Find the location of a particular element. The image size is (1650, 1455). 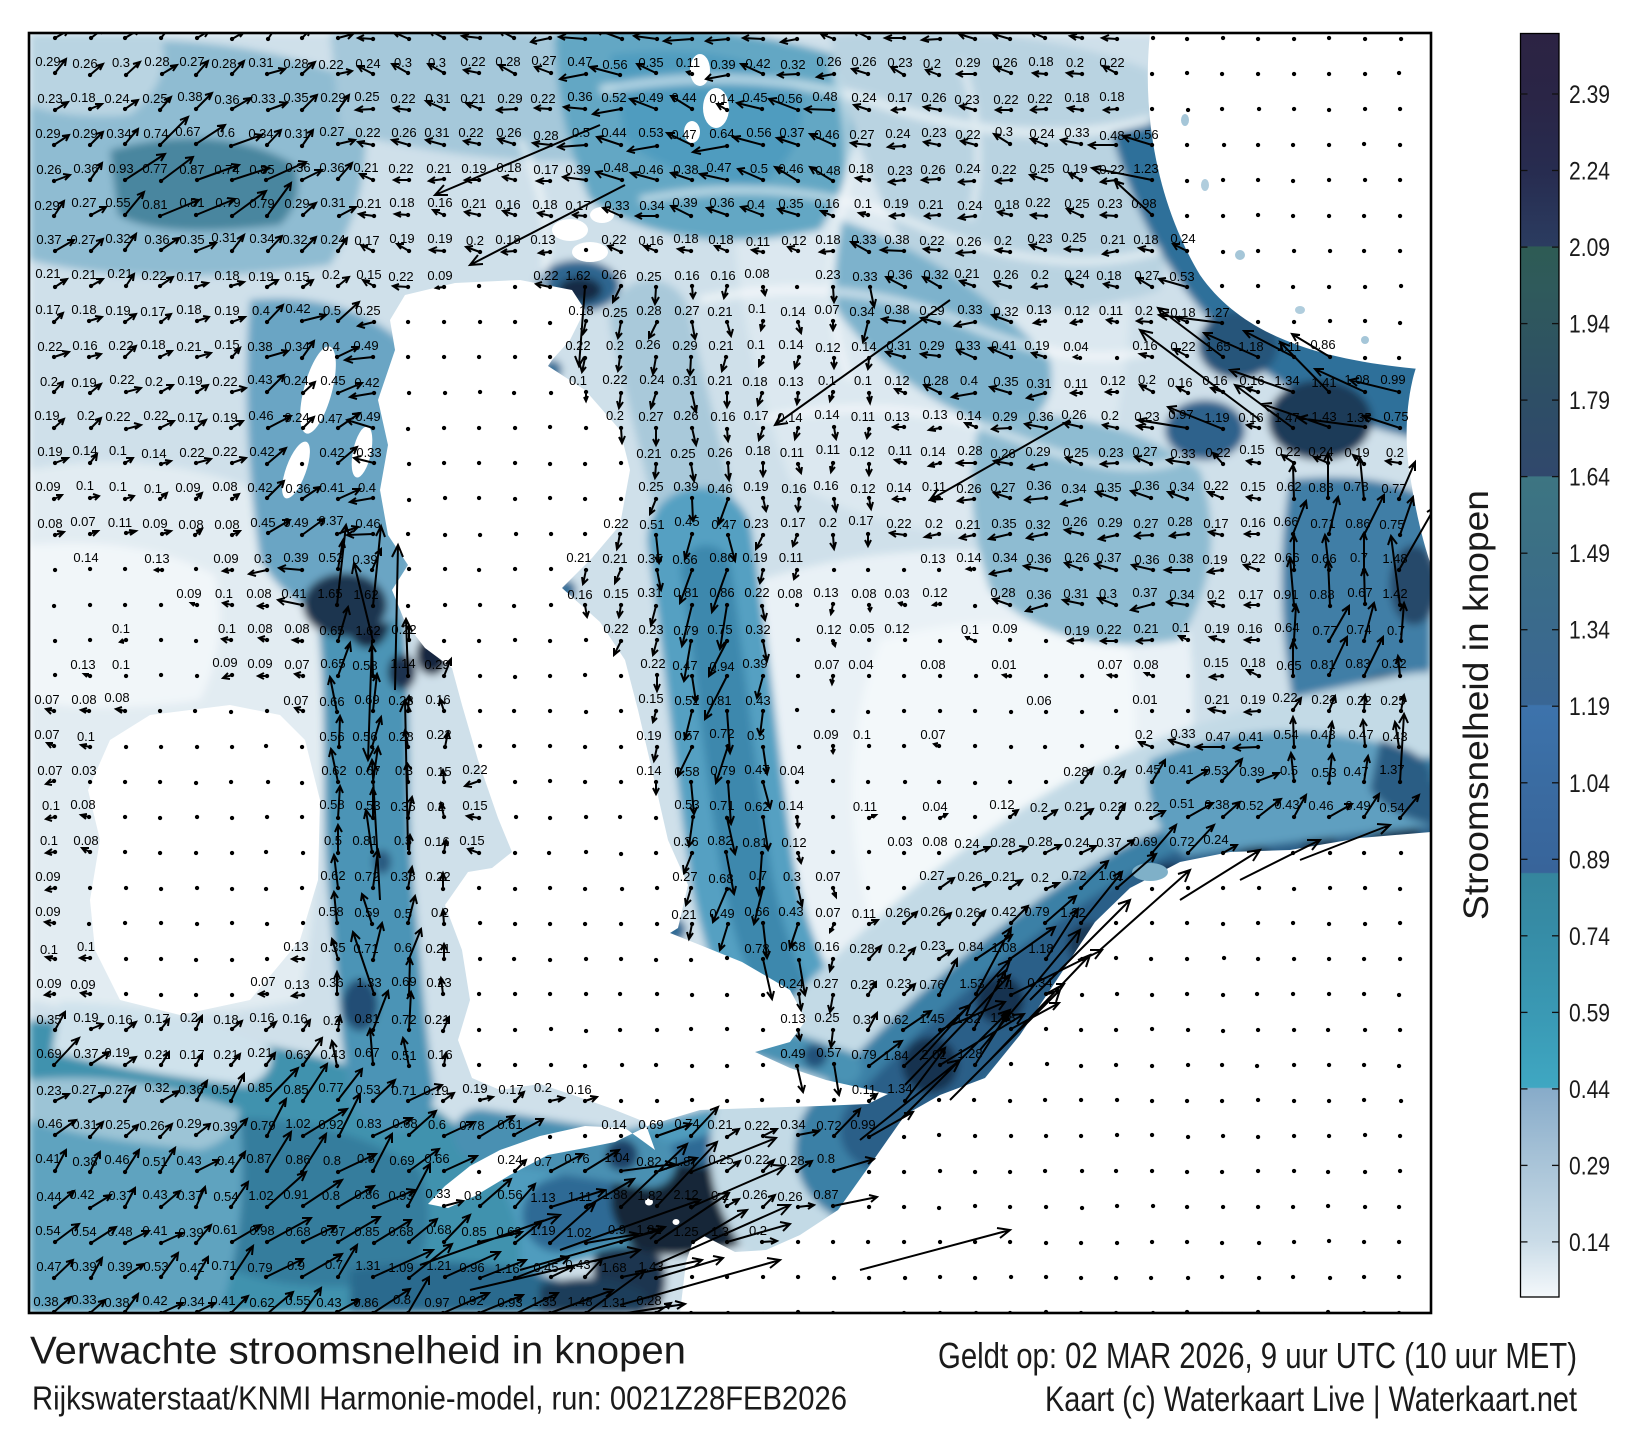

svg-text: 1.23 is located at coordinates (1145, 168).